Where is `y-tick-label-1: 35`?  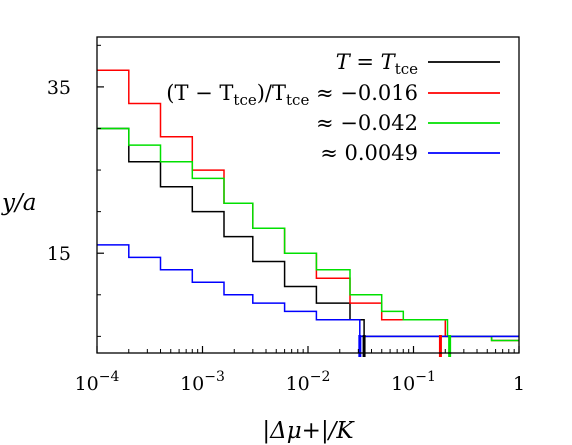 y-tick-label-1: 35 is located at coordinates (59, 88).